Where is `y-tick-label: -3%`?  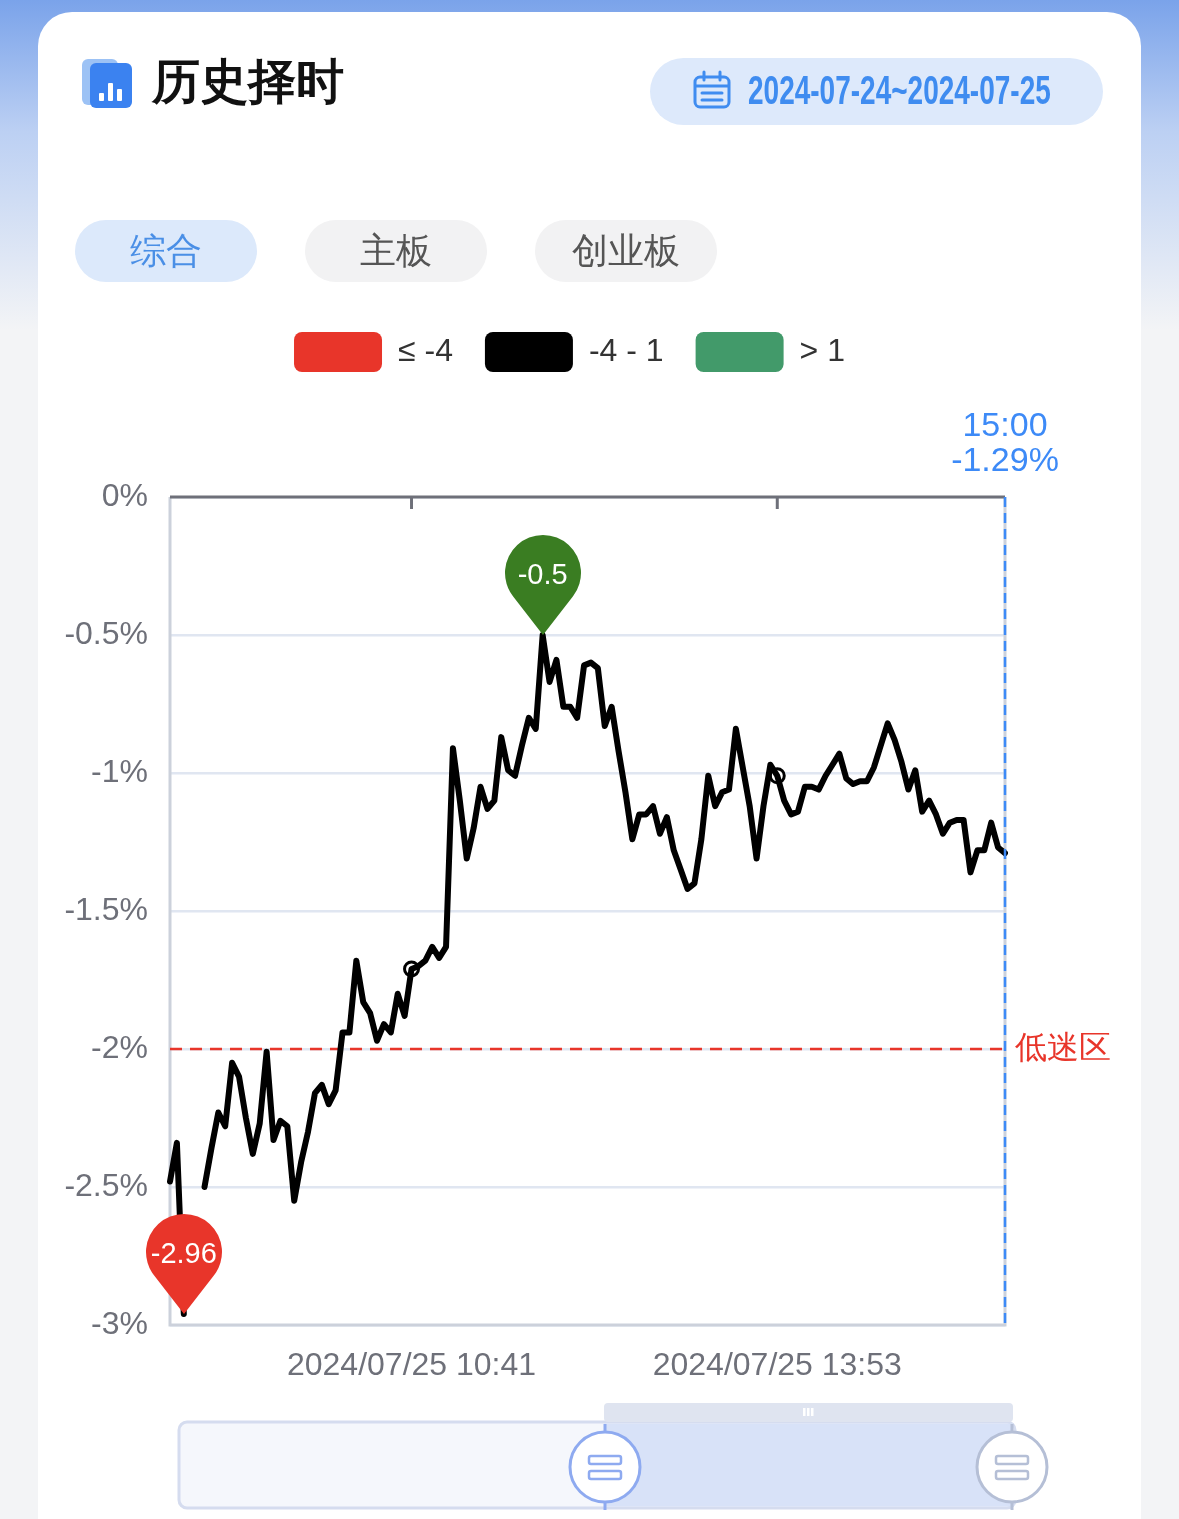
y-tick-label: -3% is located at coordinates (119, 1322).